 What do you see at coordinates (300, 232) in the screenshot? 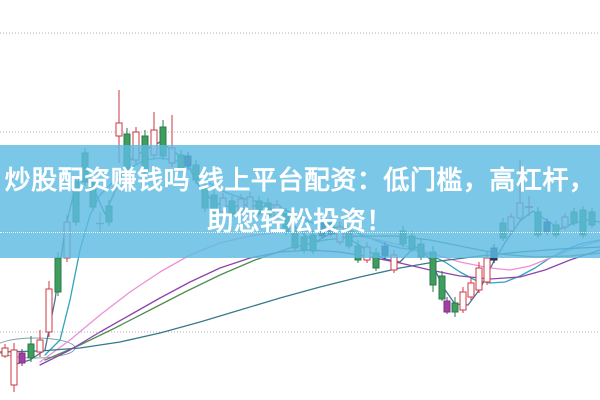
I see `gridline-over-banner` at bounding box center [300, 232].